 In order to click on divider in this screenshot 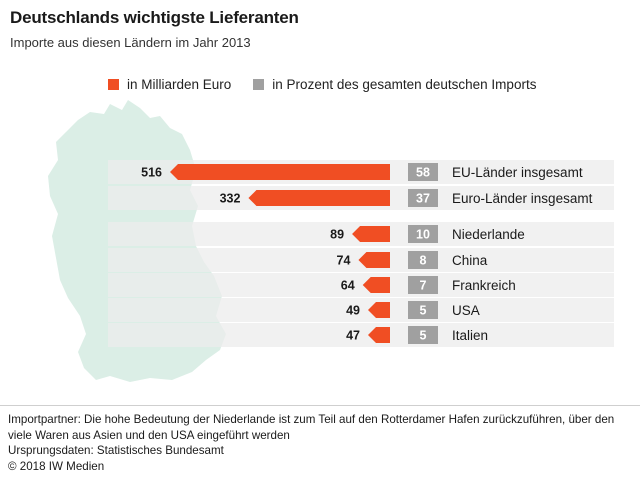, I will do `click(320, 405)`.